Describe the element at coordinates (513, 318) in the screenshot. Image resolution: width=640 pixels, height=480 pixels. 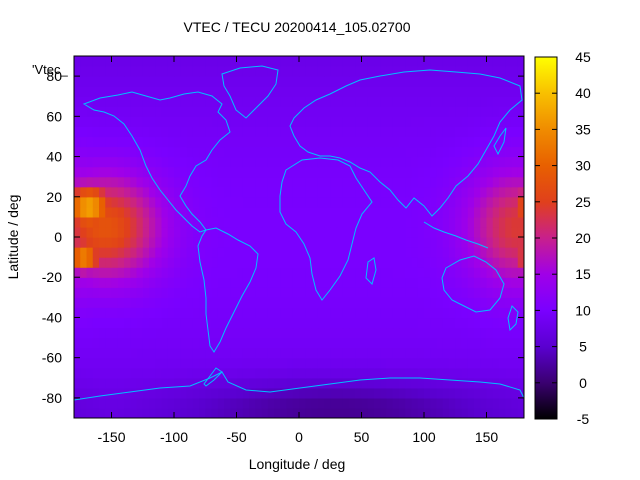
I see `coastline-new-zealand` at that location.